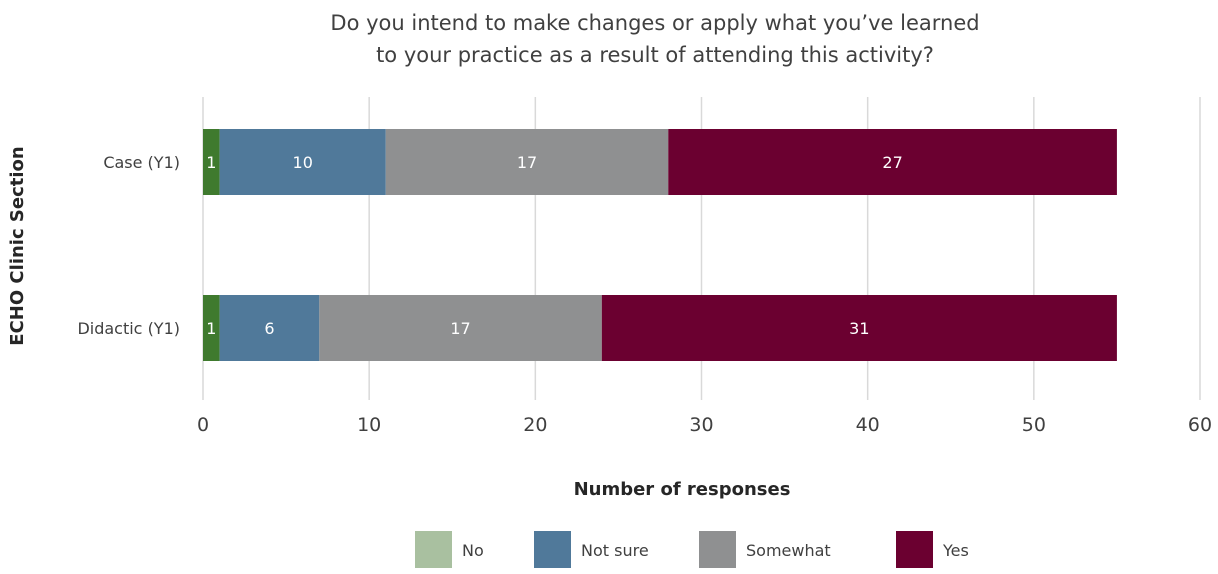 Image resolution: width=1218 pixels, height=574 pixels. Describe the element at coordinates (868, 425) in the screenshot. I see `x-tick-label: 40` at that location.